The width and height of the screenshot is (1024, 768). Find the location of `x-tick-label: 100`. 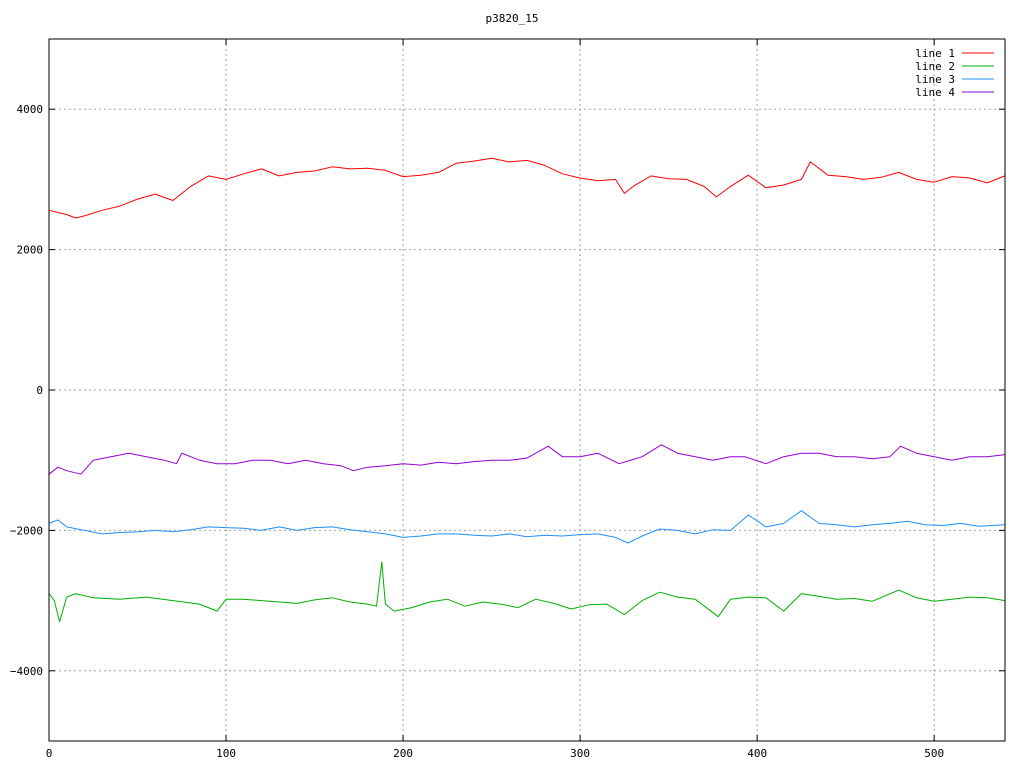

x-tick-label: 100 is located at coordinates (226, 753).